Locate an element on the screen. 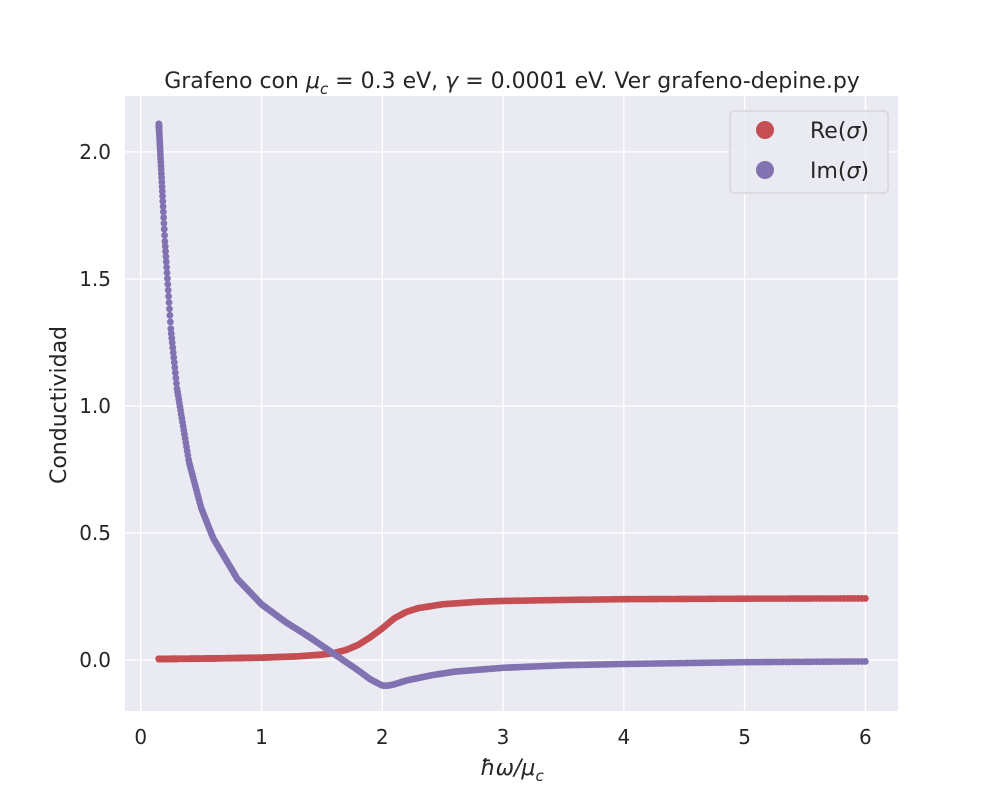  x-axis-label: ħω/μc is located at coordinates (512, 770).